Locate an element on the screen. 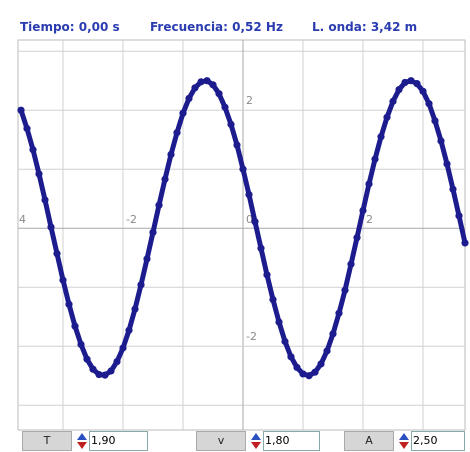  text-field: 1,90 is located at coordinates (118, 441).